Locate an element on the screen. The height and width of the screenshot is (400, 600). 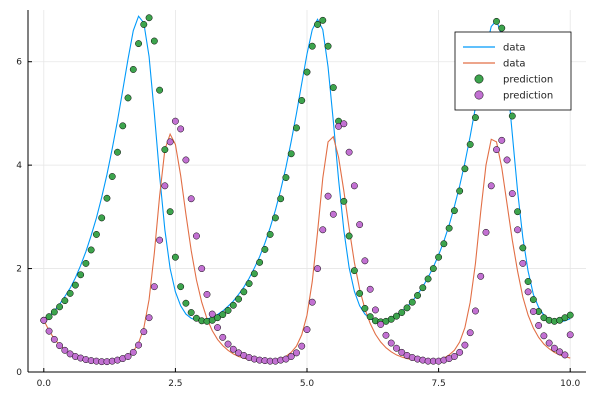
x-tick-label-3: 7.5 is located at coordinates (438, 384).